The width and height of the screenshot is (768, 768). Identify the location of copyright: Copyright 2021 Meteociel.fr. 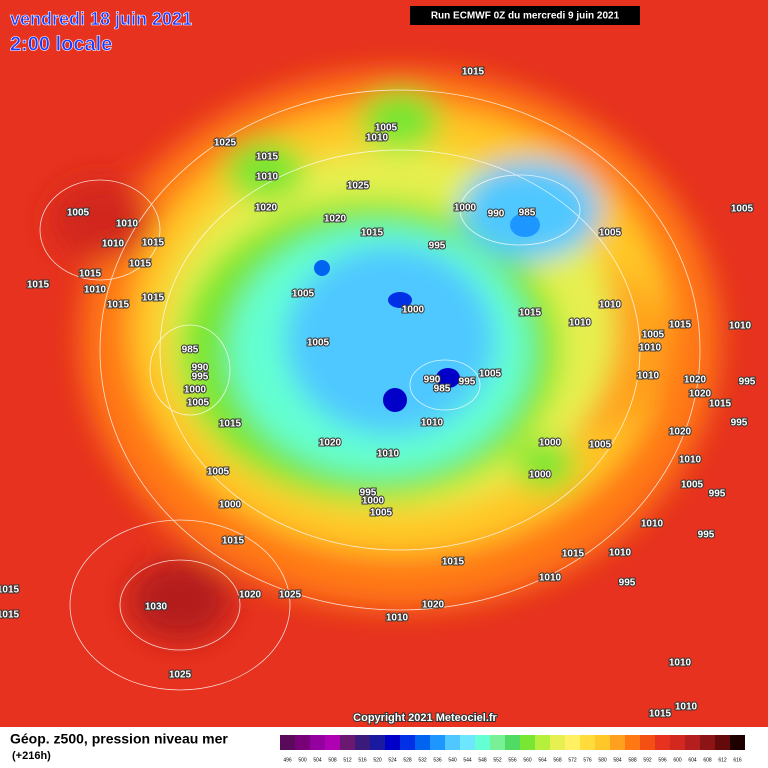
(425, 718).